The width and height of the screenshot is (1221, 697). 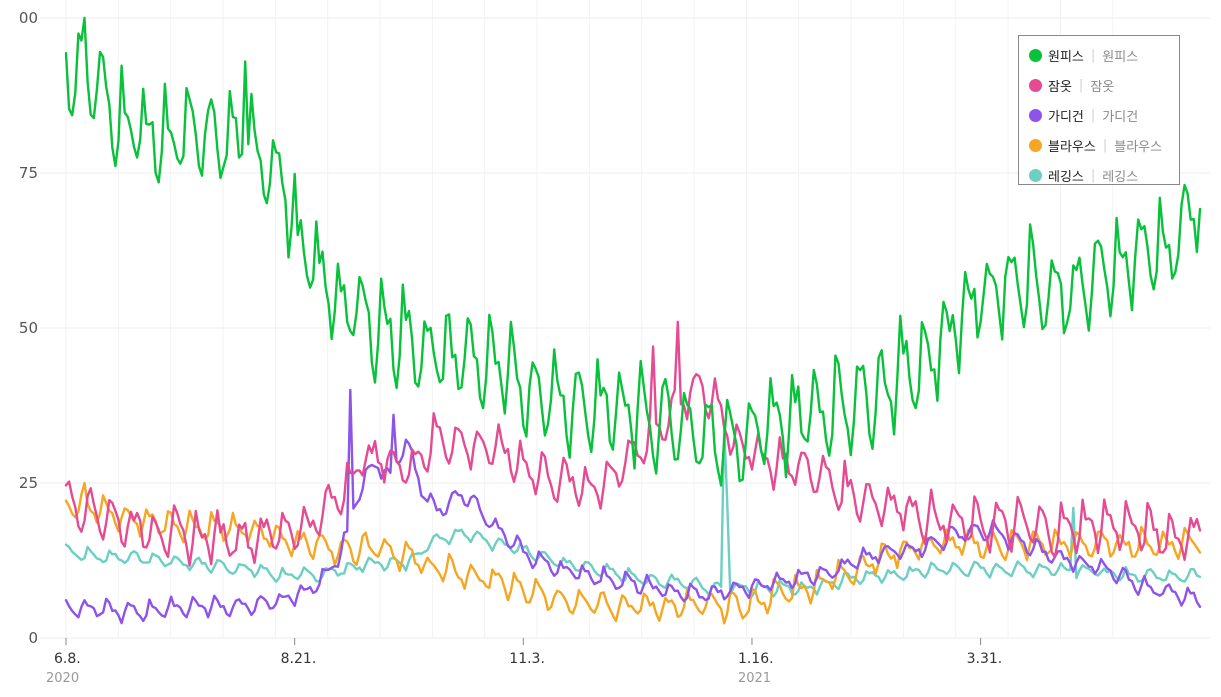 I want to click on x-tick-label: 6.8., so click(x=67, y=659).